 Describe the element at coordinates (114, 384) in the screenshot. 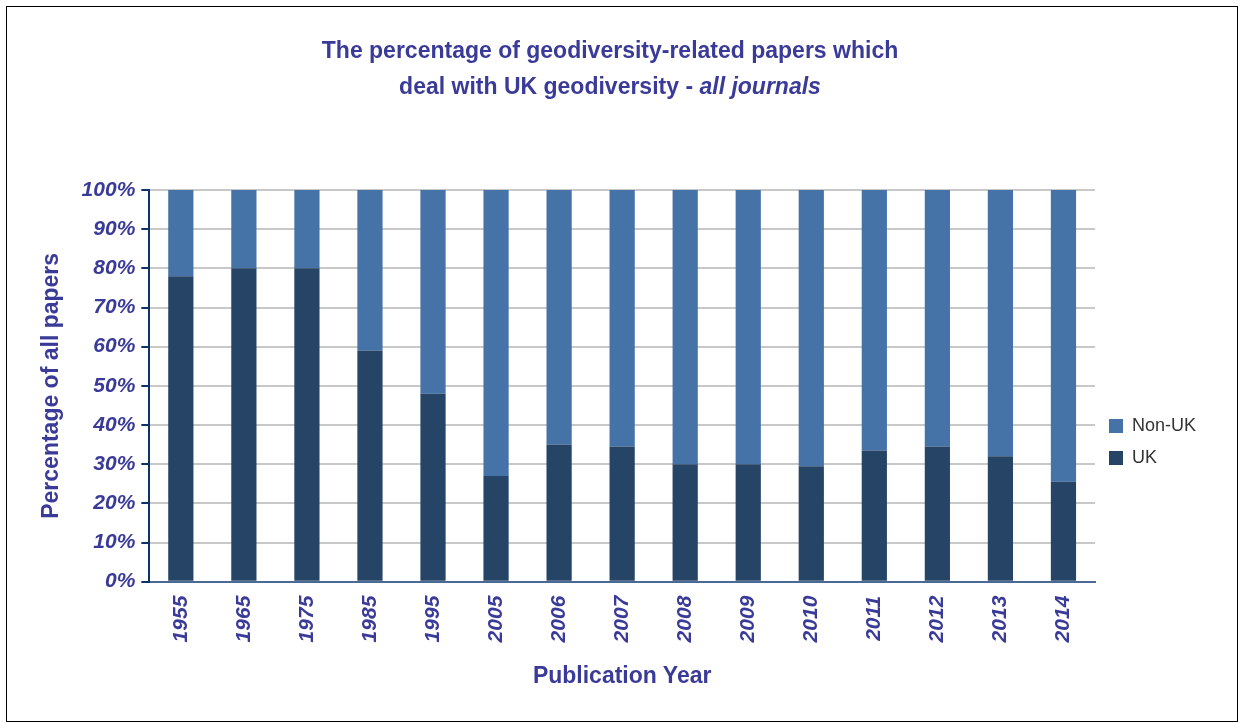

I see `y-tick-label: 50%` at that location.